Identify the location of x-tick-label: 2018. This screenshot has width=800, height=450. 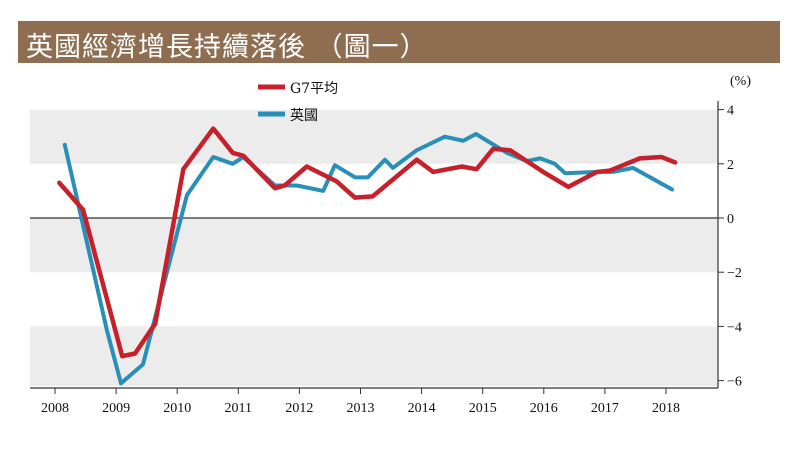
(666, 408).